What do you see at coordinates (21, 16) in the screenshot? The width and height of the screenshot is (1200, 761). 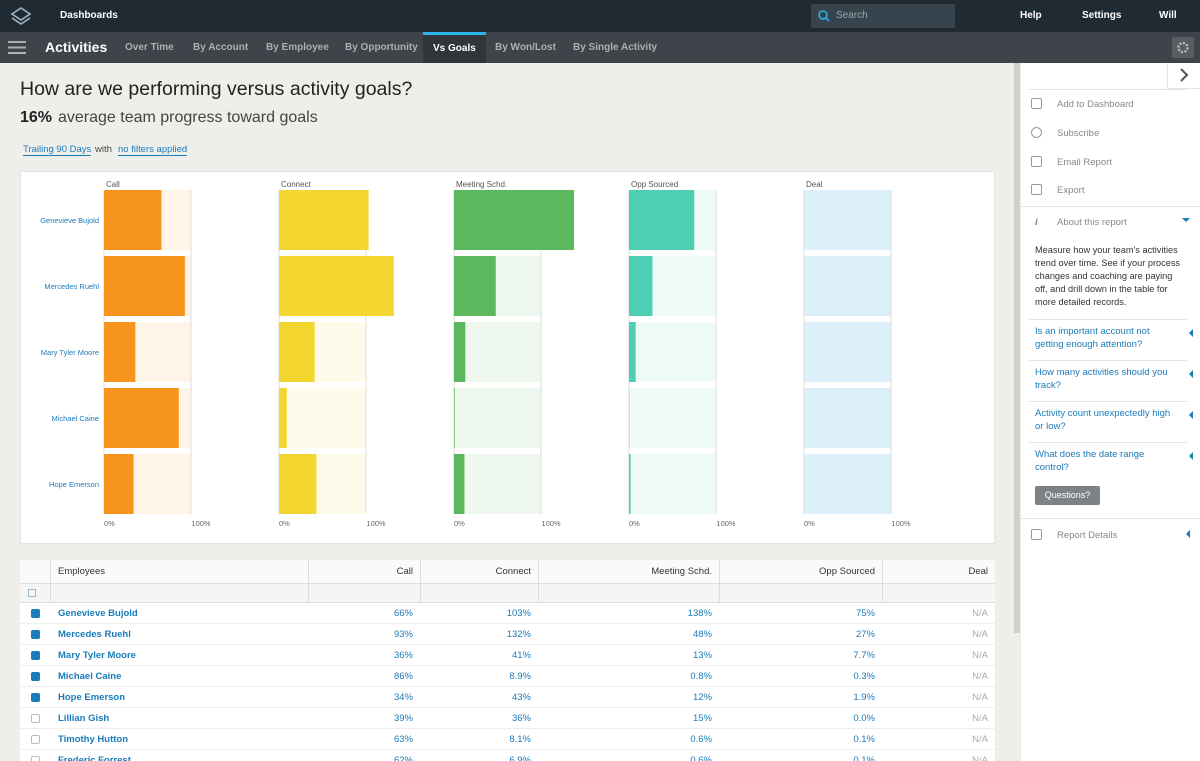 I see `logo` at bounding box center [21, 16].